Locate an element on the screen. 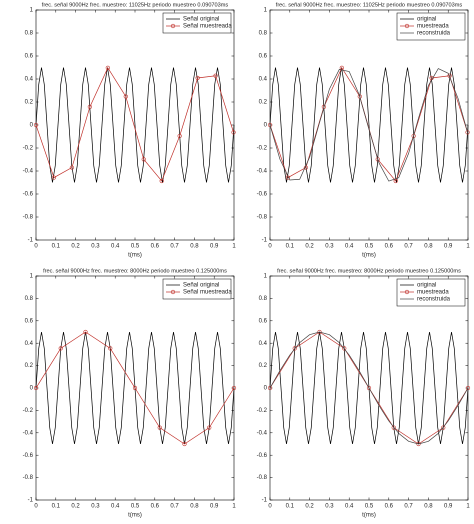 This screenshot has width=474, height=524. x-axis-label: t(ms) is located at coordinates (369, 256).